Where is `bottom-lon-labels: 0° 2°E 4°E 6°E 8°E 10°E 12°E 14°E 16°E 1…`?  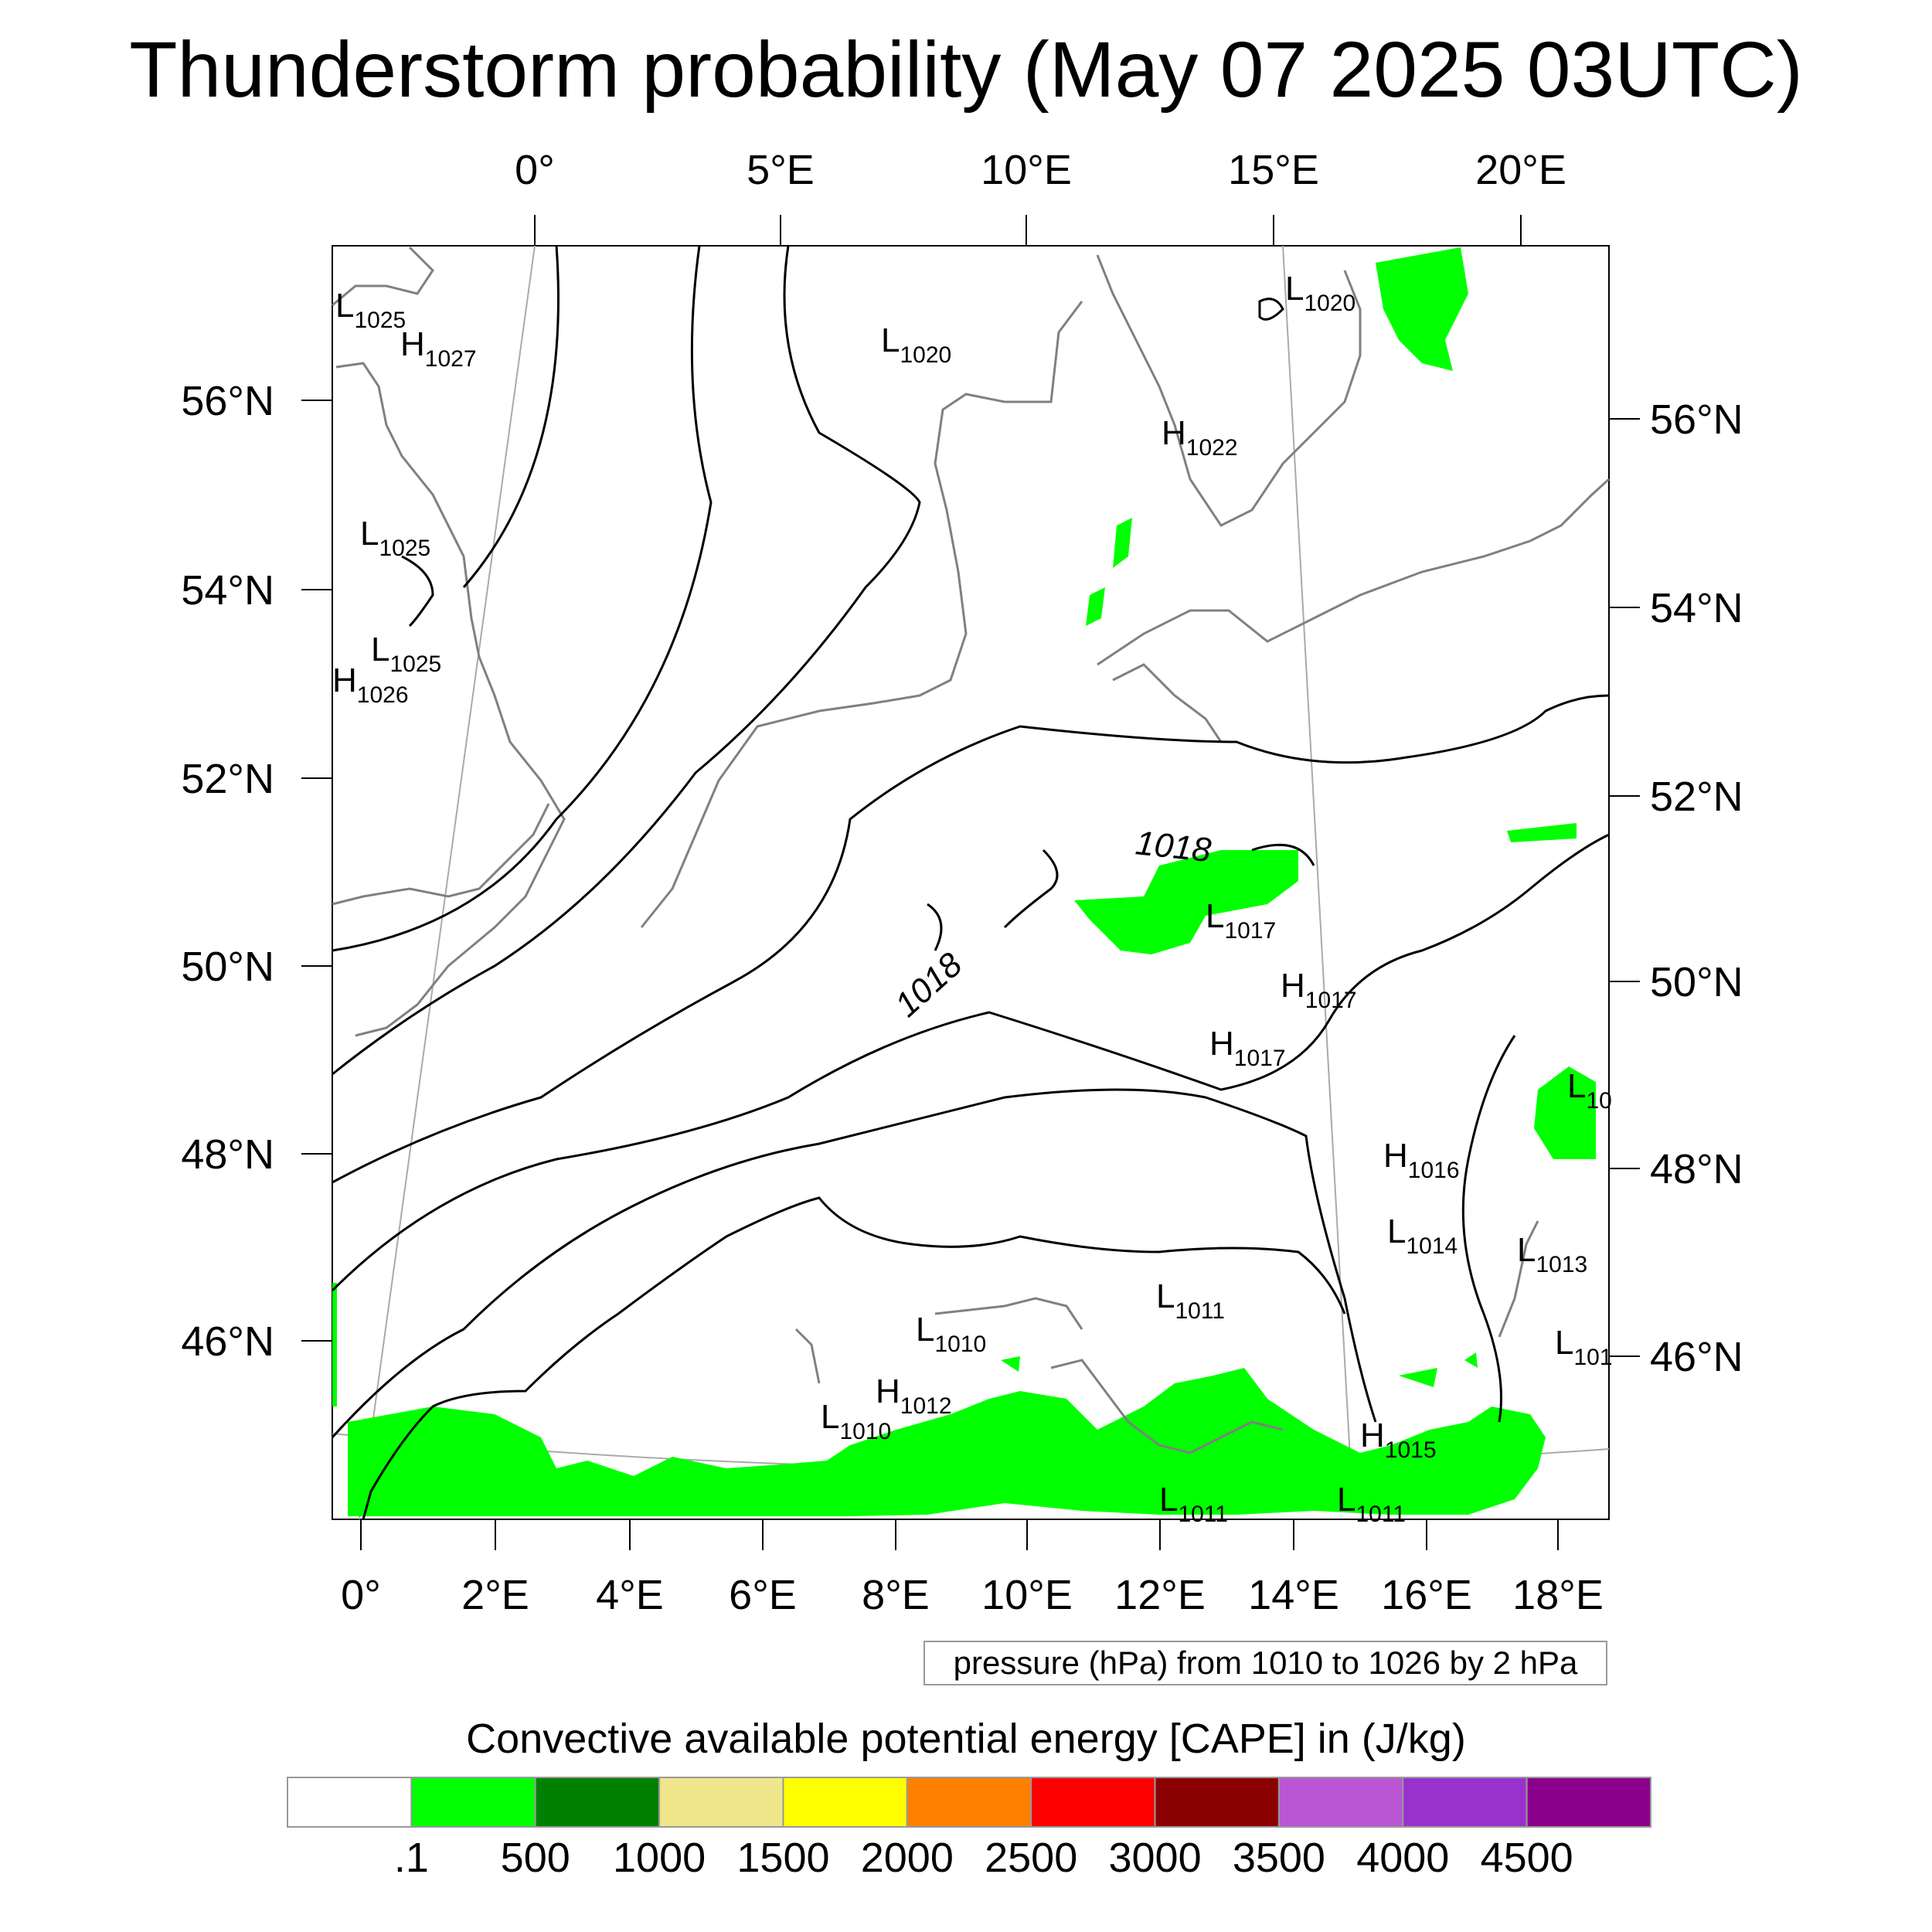
bottom-lon-labels: 0° 2°E 4°E 6°E 8°E 10°E 12°E 14°E 16°E 1… is located at coordinates (972, 1595).